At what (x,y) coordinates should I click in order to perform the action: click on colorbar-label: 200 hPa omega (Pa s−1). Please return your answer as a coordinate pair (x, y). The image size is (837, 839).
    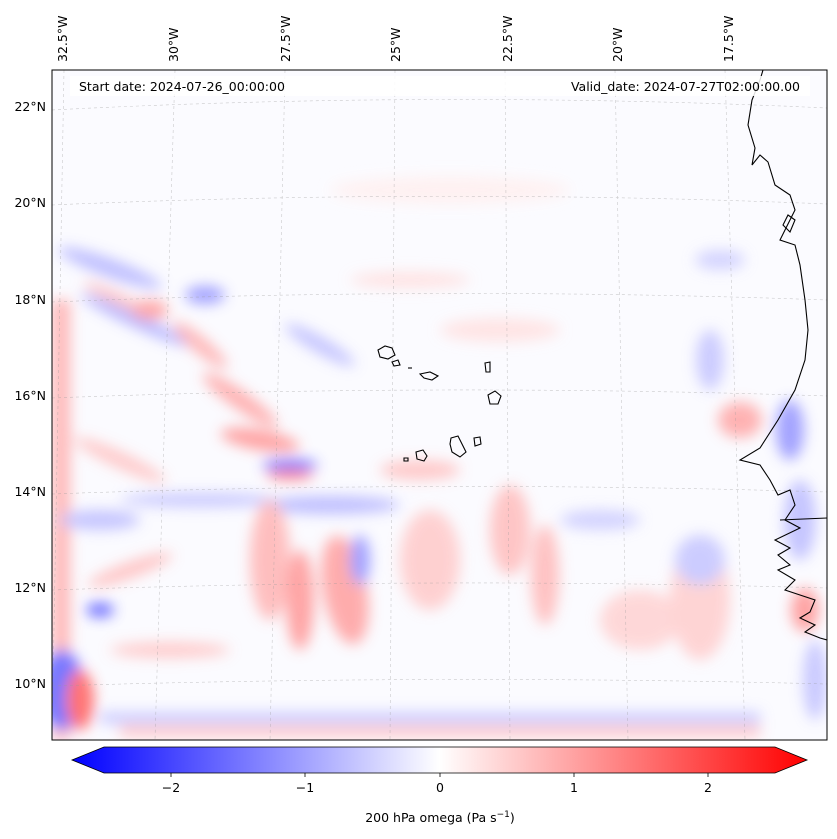
    Looking at the image, I should click on (440, 817).